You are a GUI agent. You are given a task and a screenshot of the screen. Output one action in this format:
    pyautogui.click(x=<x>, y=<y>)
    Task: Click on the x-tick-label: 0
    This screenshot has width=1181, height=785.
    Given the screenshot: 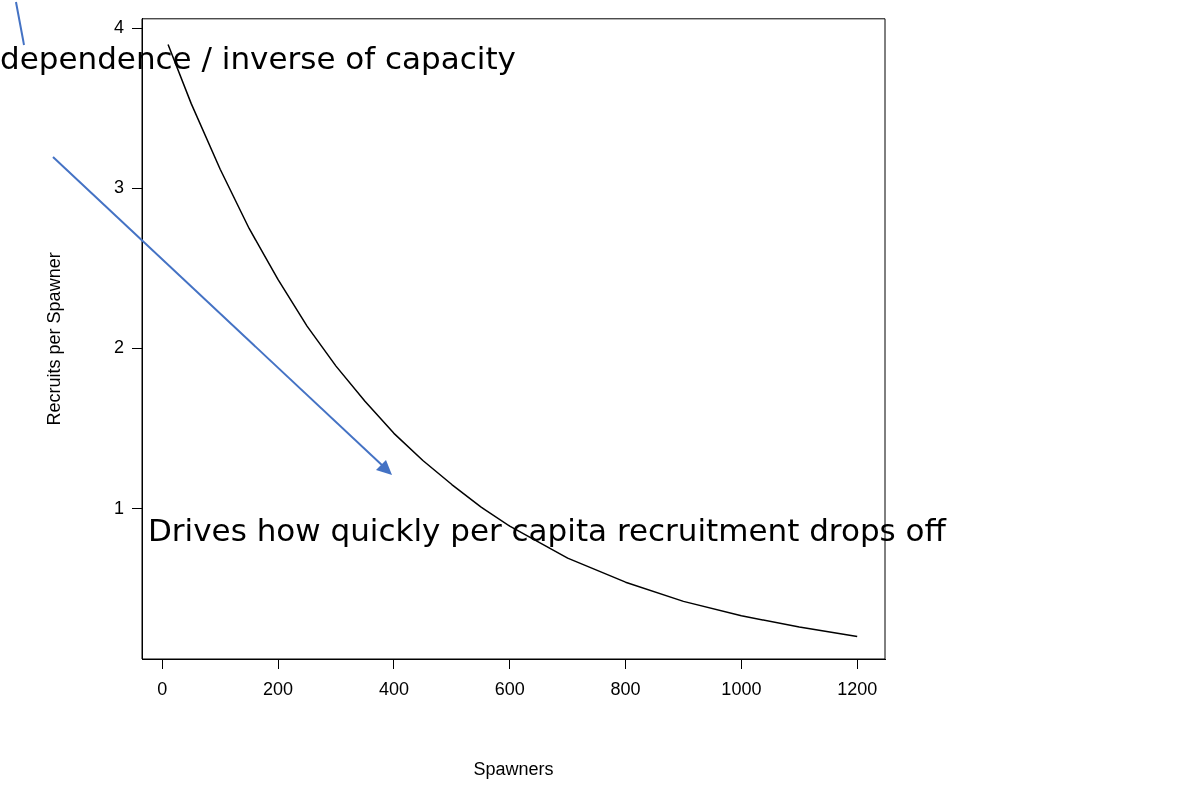 What is the action you would take?
    pyautogui.click(x=162, y=688)
    